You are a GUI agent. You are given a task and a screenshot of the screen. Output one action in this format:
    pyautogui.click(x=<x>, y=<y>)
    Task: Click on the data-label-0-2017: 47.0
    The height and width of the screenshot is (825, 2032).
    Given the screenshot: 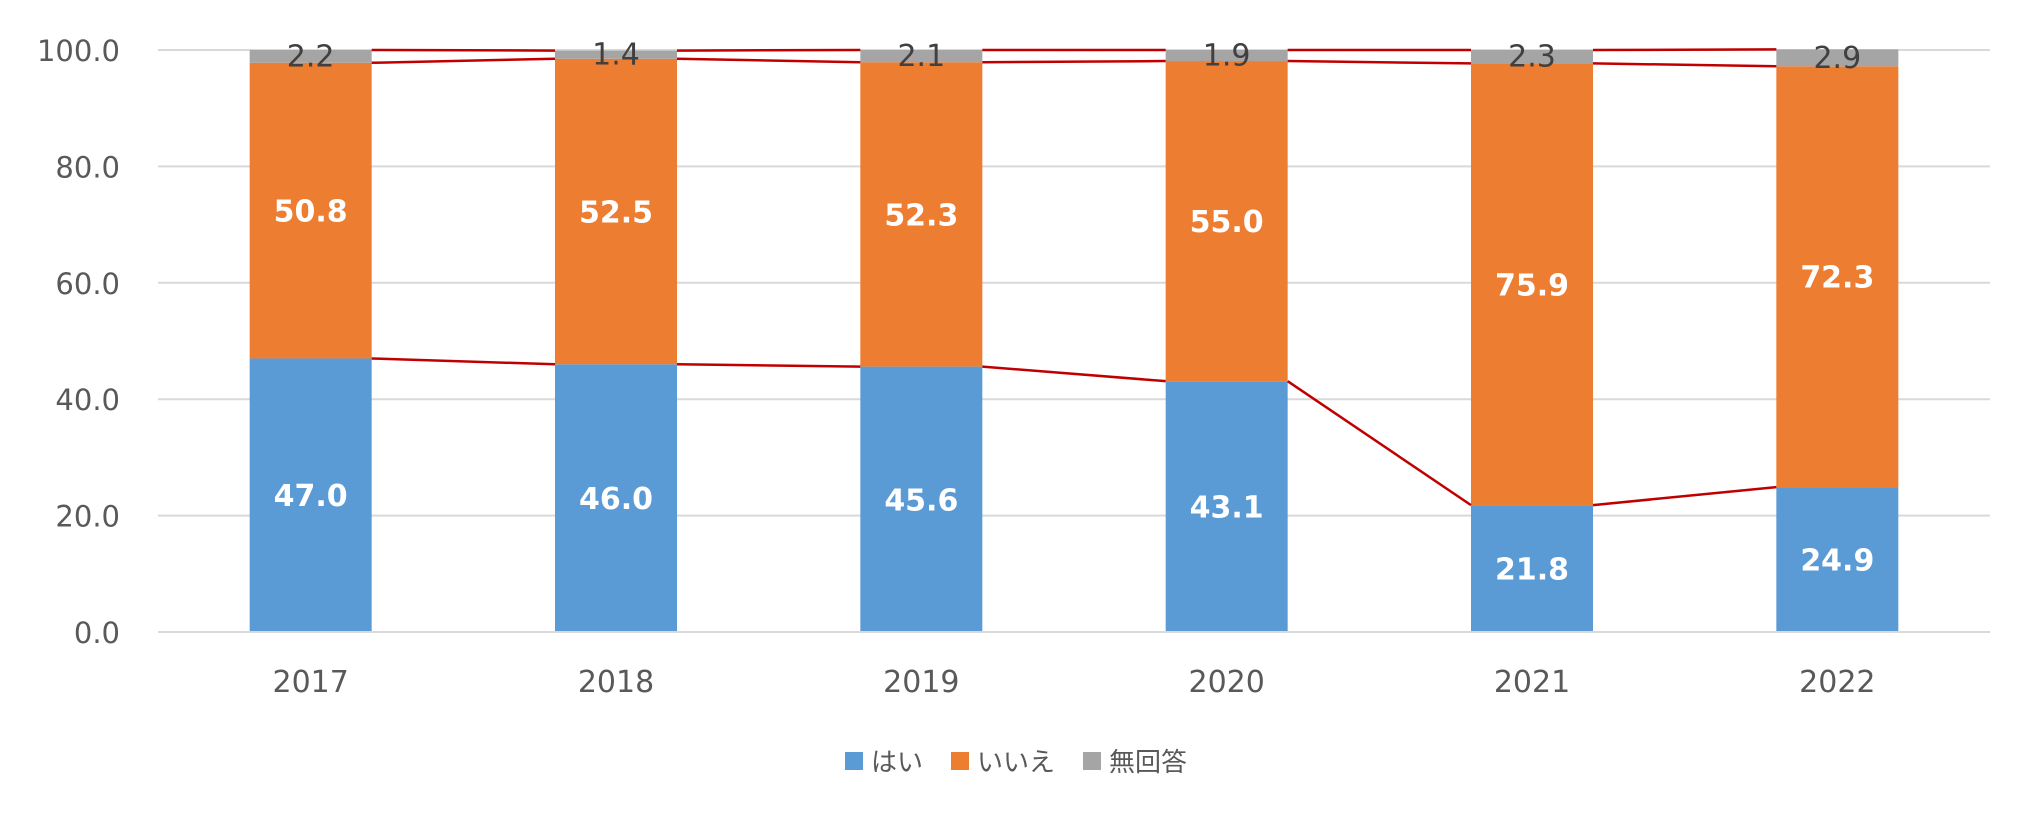 What is the action you would take?
    pyautogui.click(x=311, y=496)
    